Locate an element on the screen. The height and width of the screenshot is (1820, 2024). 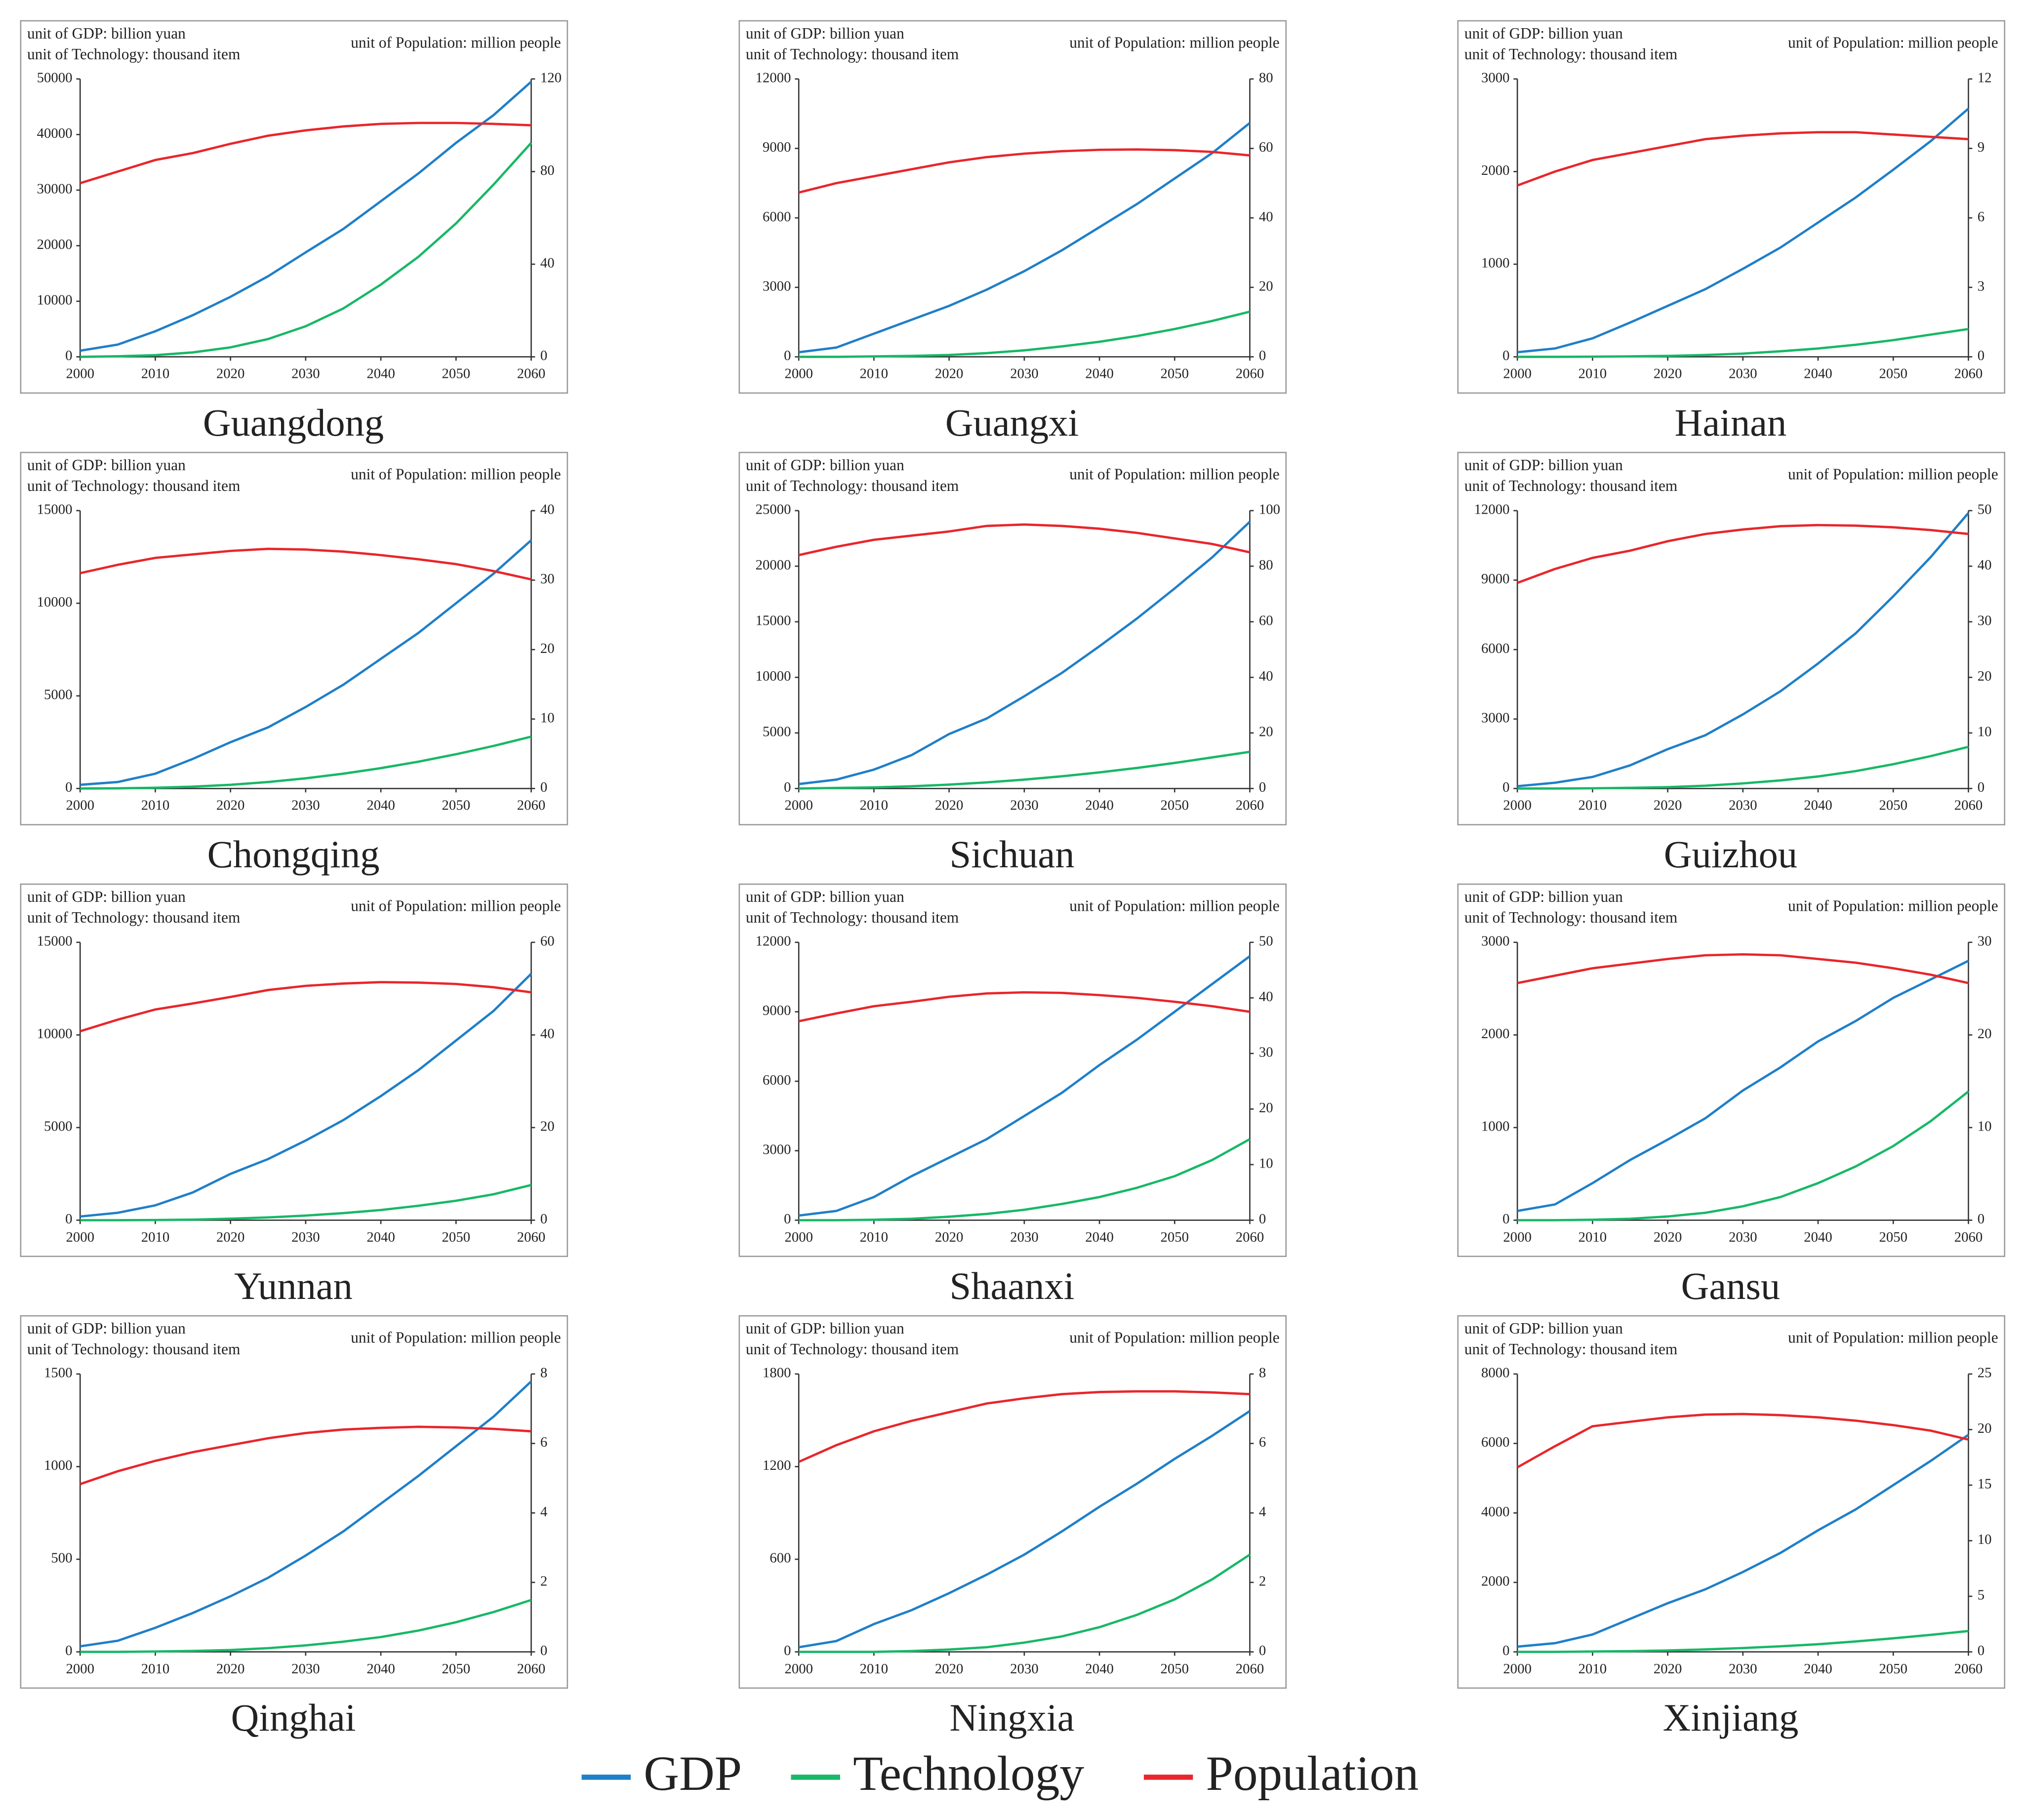
y-tick-label: 50000 is located at coordinates (55, 77).